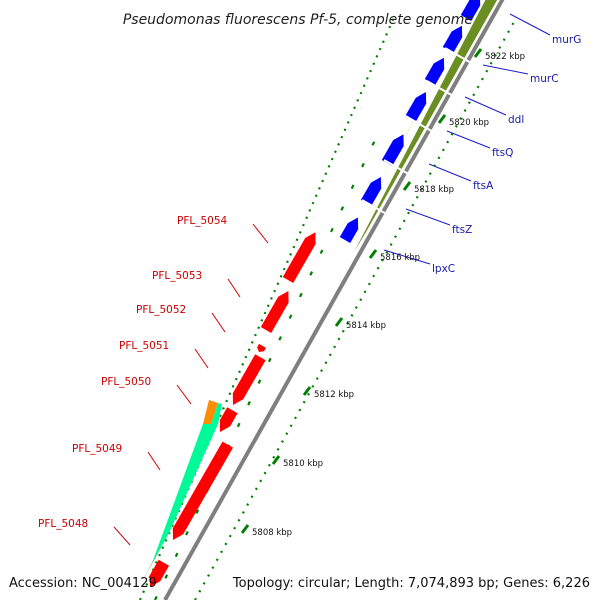  Describe the element at coordinates (144, 346) in the screenshot. I see `gene-label-left: PFL_5051` at that location.